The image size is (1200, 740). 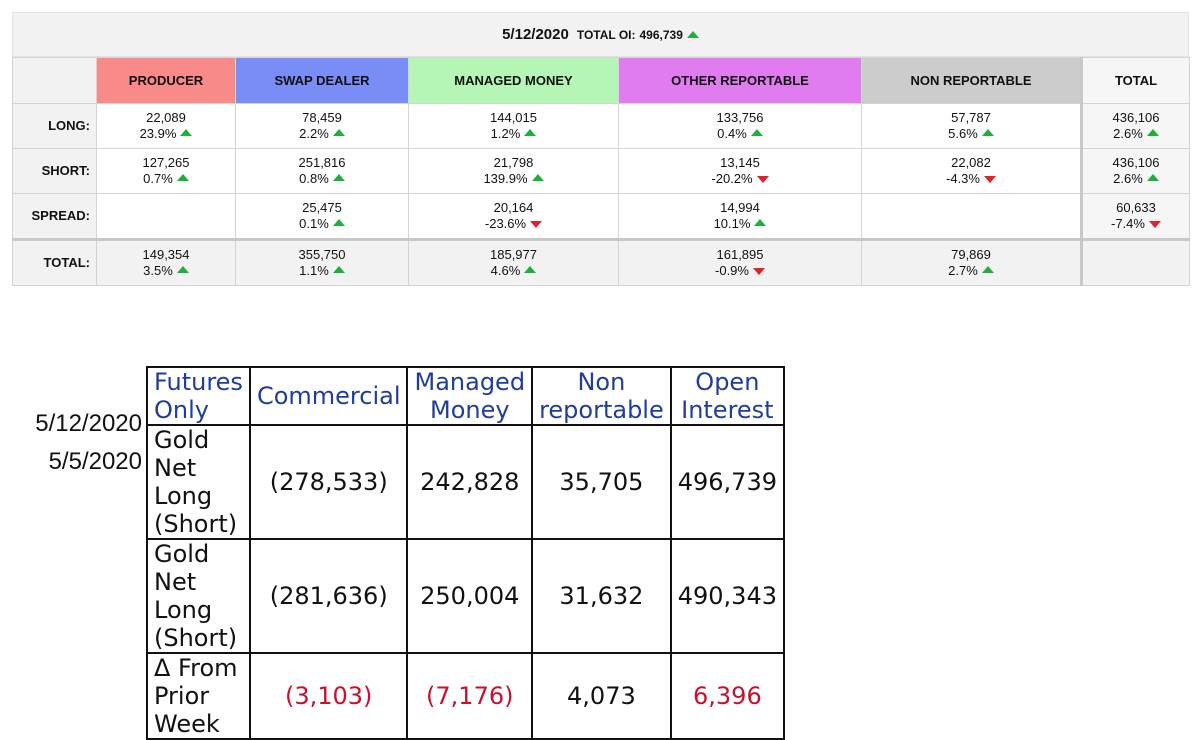 I want to click on cell-value: 13,145, so click(x=740, y=162).